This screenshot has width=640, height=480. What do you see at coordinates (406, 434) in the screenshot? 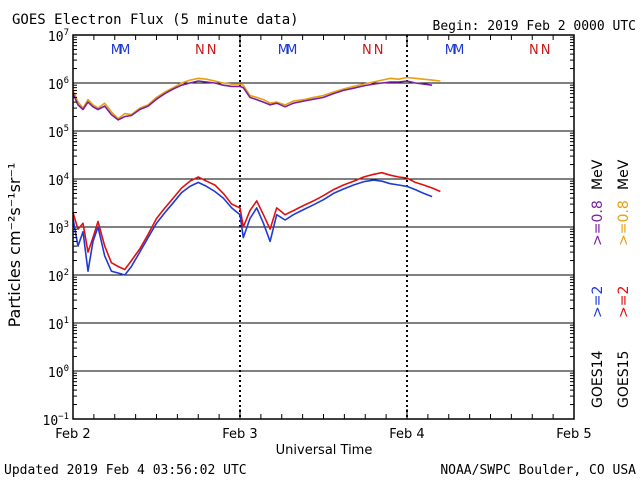
I see `x-tick-label: Feb 4` at bounding box center [406, 434].